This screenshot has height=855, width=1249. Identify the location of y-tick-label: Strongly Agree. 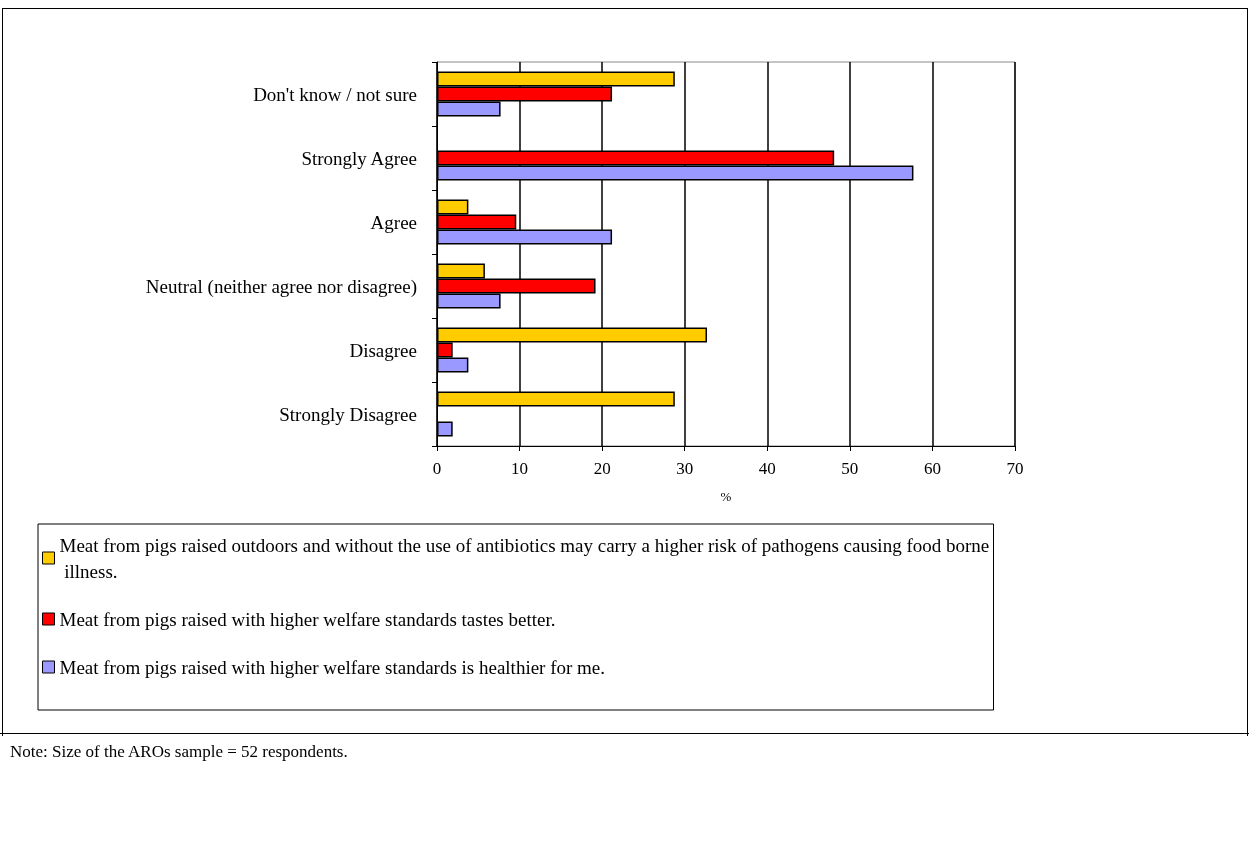
(359, 158).